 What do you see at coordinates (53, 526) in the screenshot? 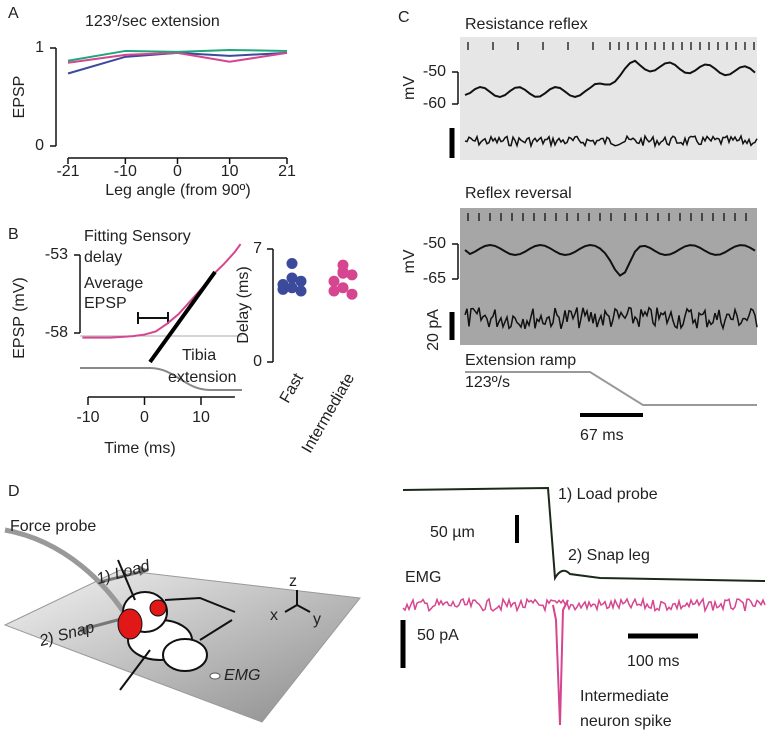
I see `label: Force probe` at bounding box center [53, 526].